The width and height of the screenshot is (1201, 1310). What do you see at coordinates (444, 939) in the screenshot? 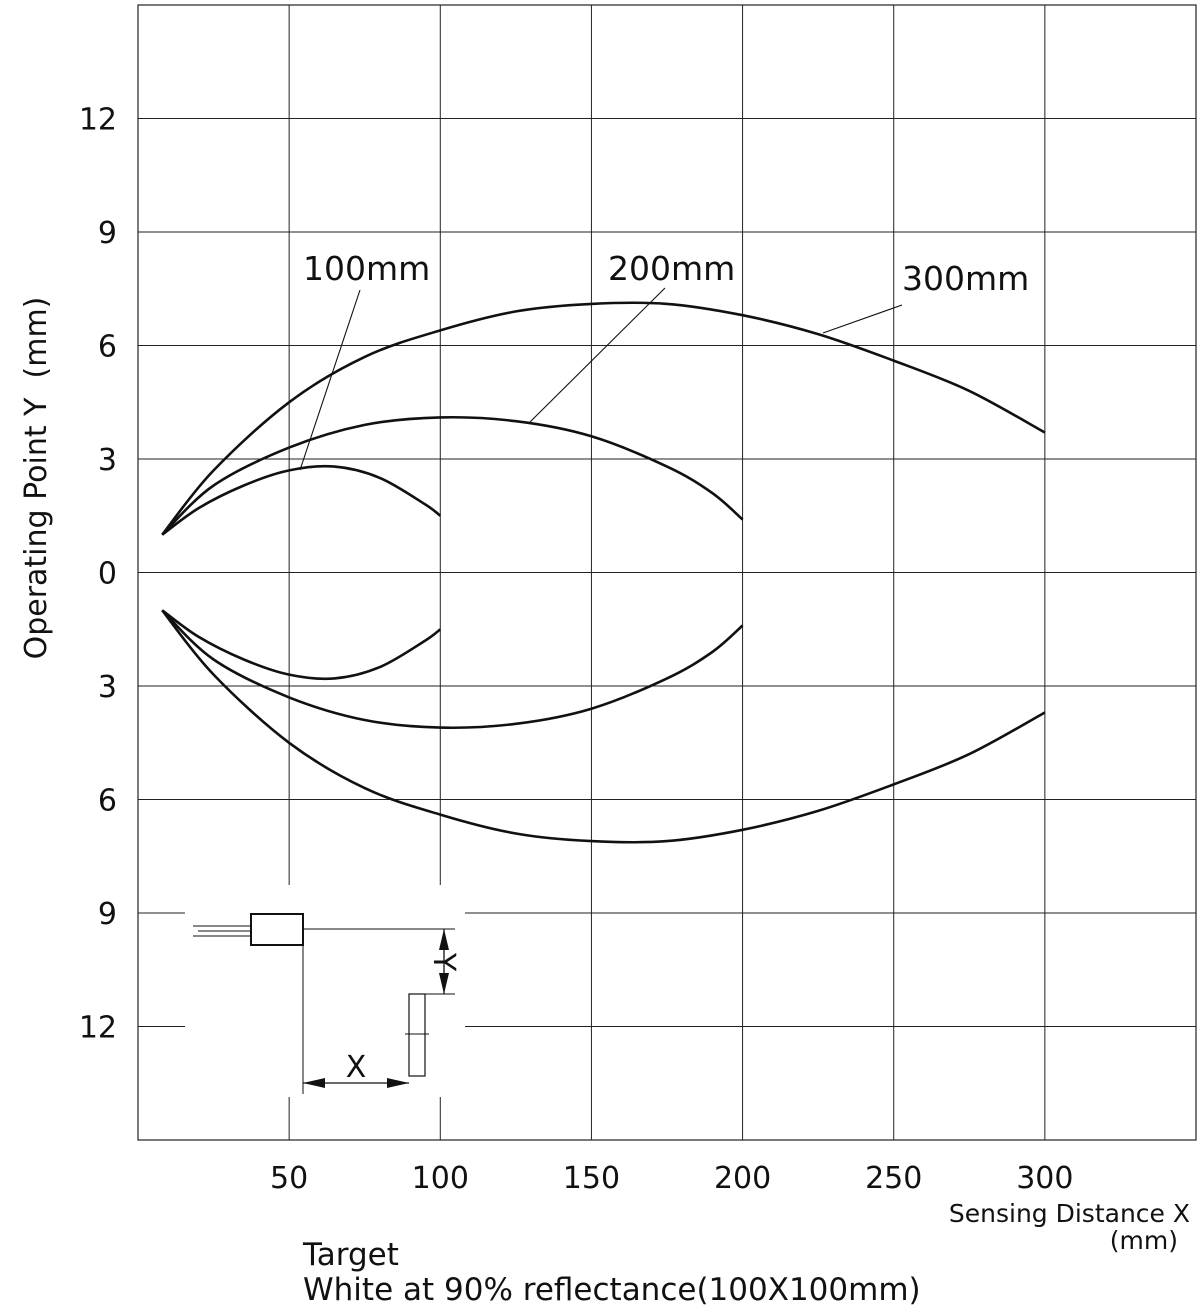
I see `y-arrowhead-top` at bounding box center [444, 939].